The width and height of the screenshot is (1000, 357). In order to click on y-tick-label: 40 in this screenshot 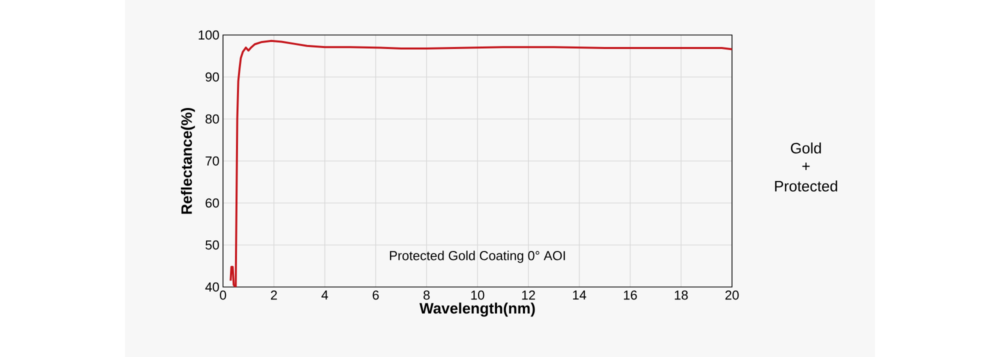, I will do `click(212, 287)`.